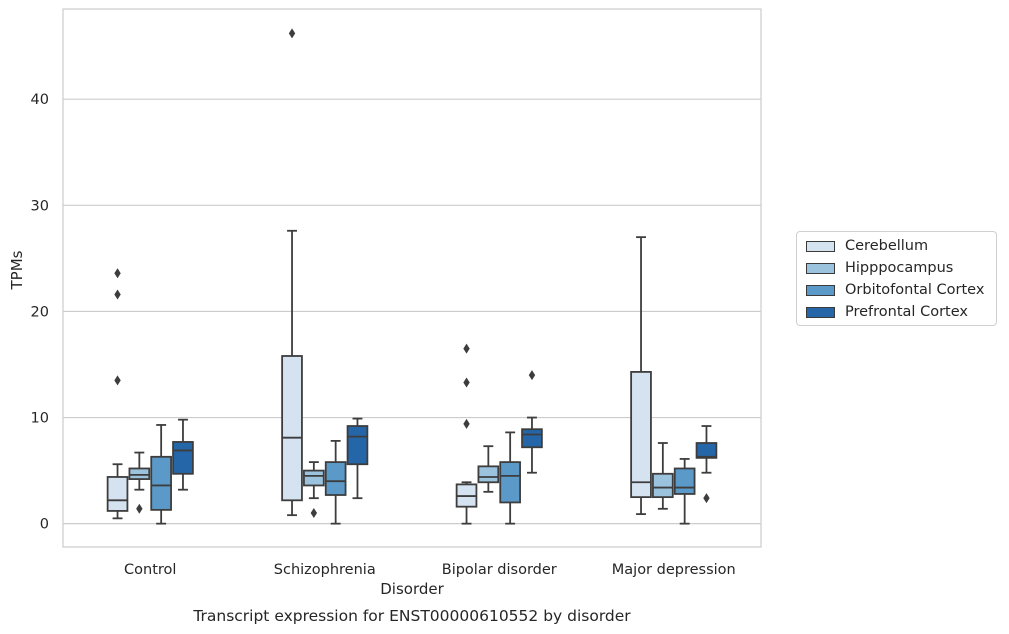  Describe the element at coordinates (887, 246) in the screenshot. I see `legend-label: Cerebellum` at that location.